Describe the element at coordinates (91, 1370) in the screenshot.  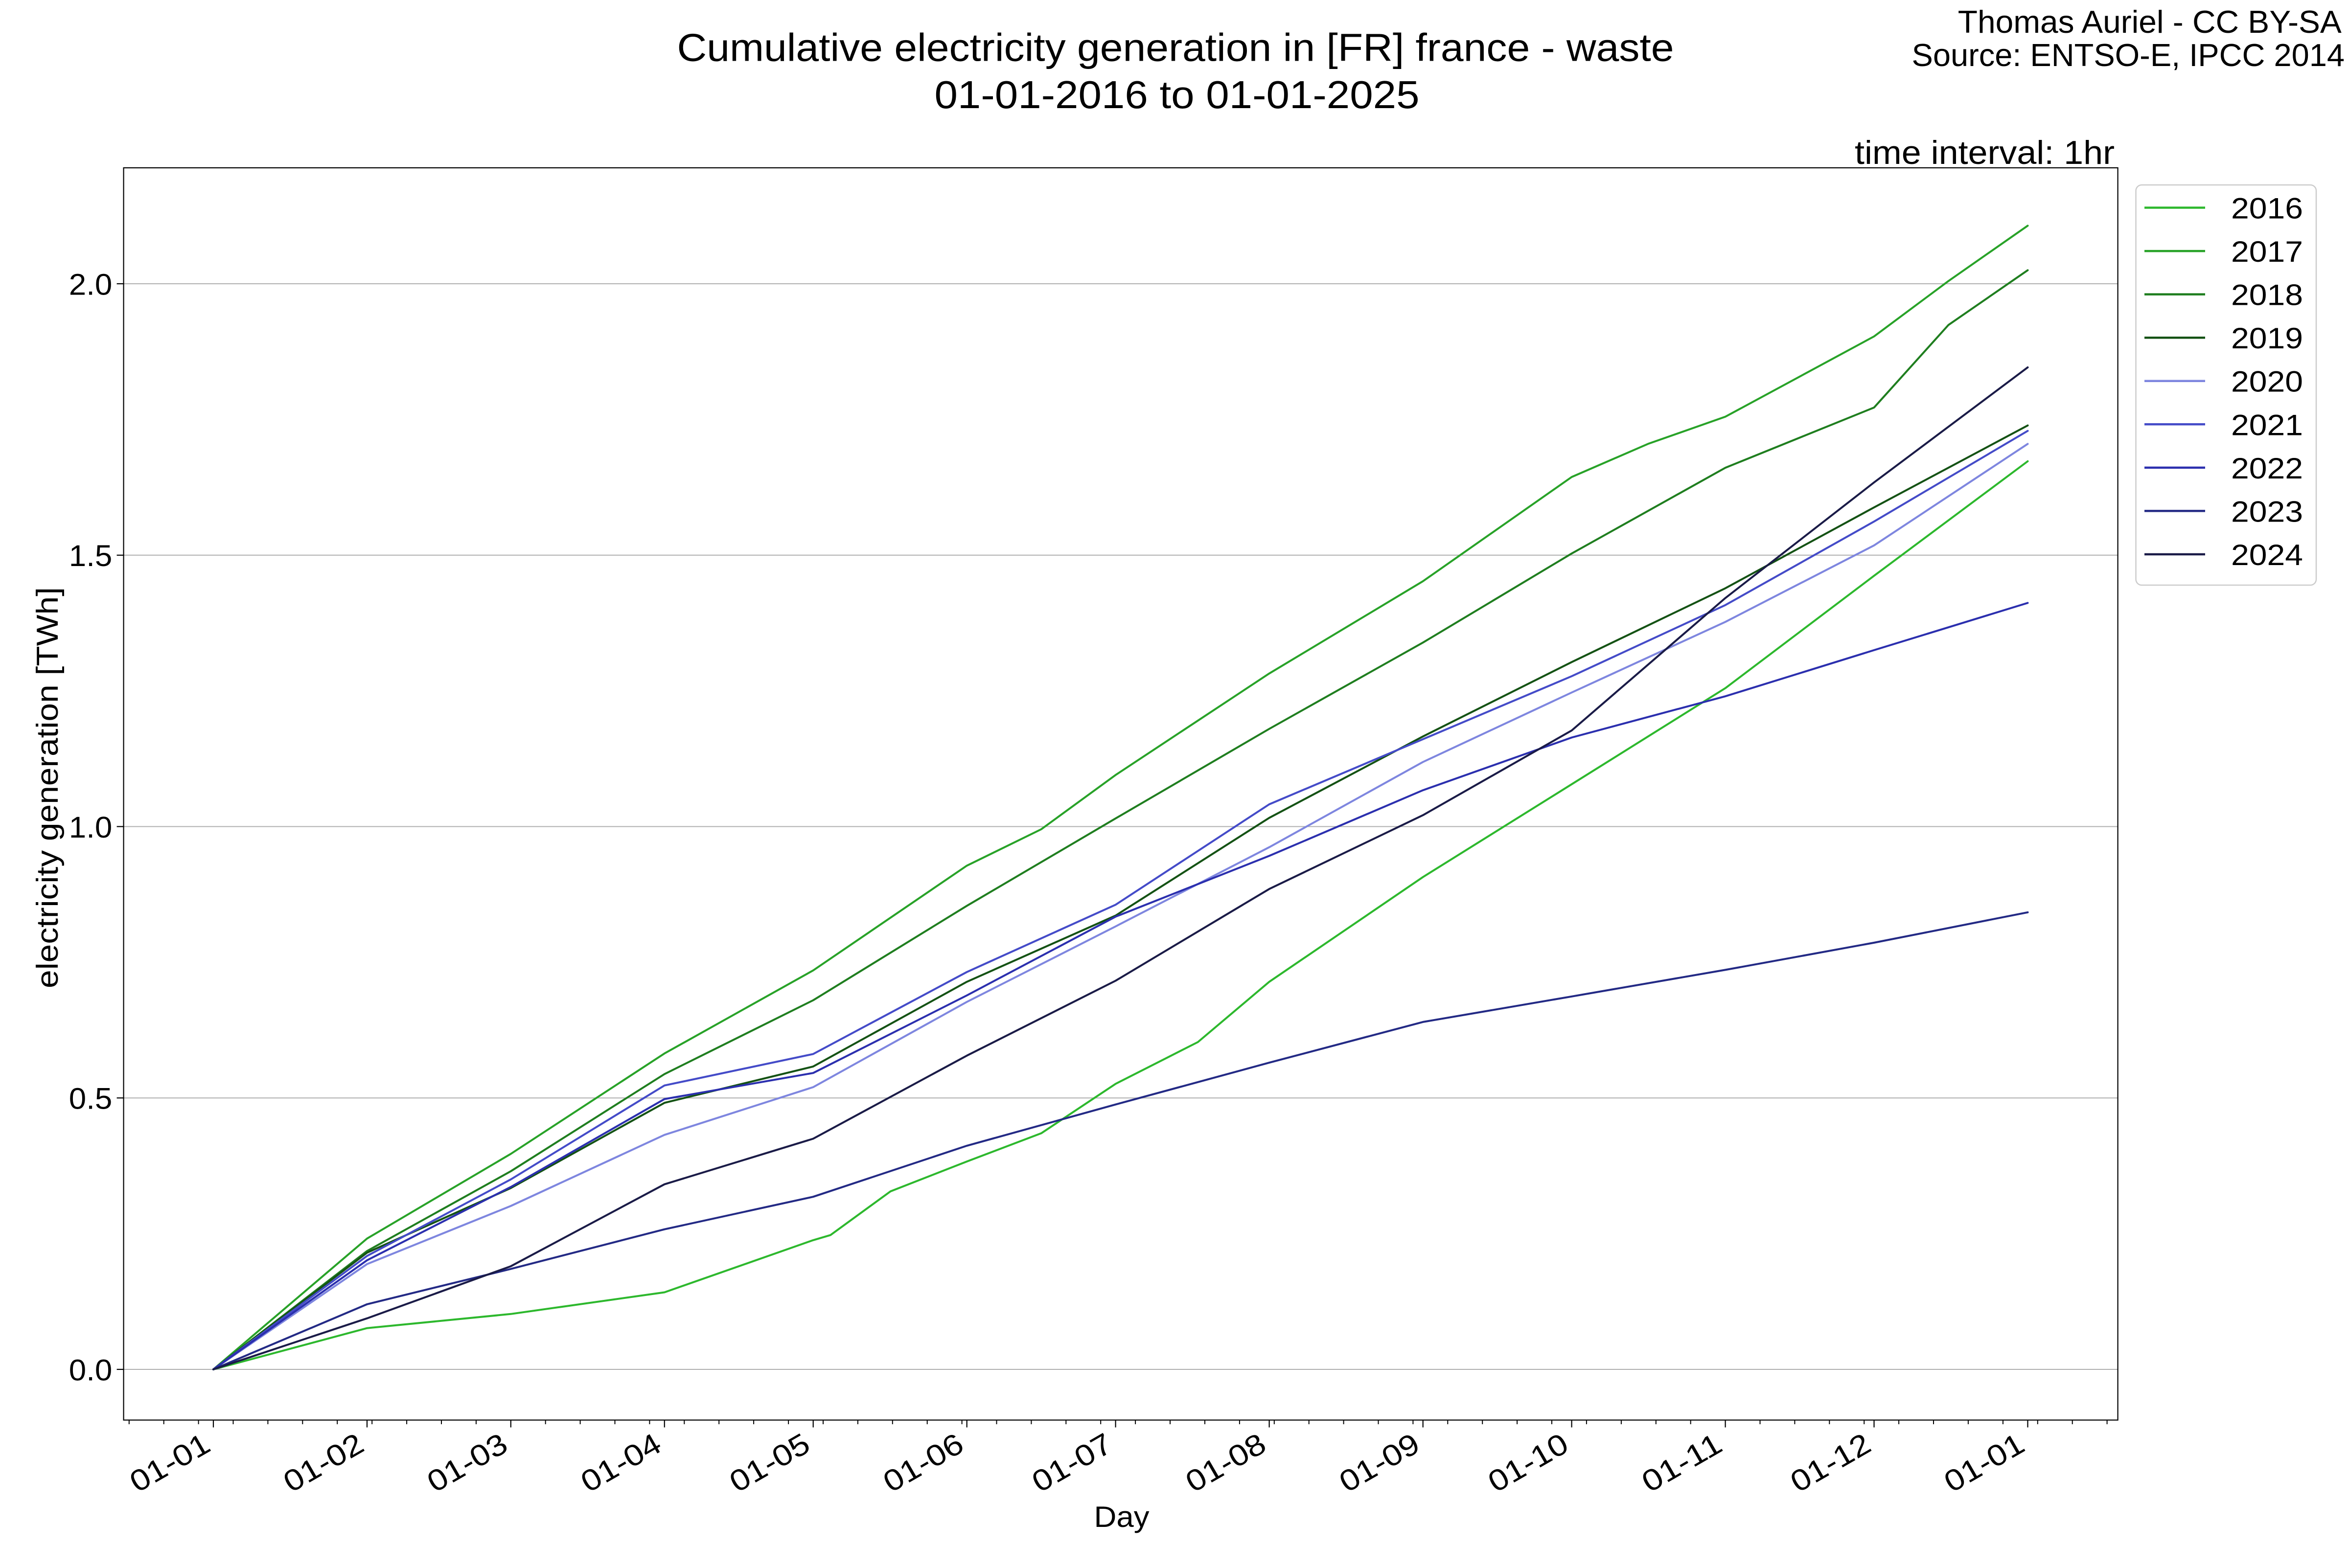
I see `svg-text: 0.0` at that location.